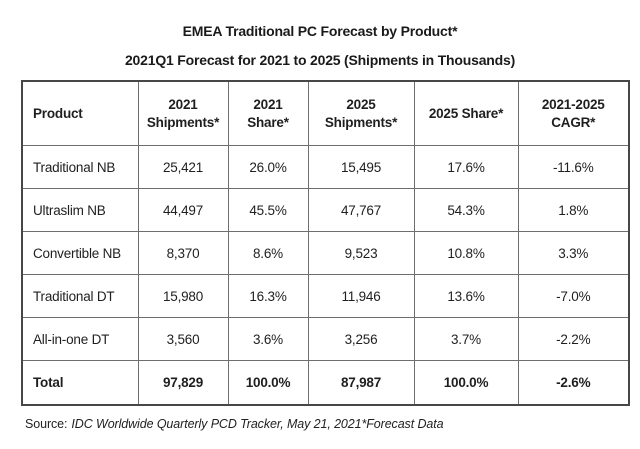 The width and height of the screenshot is (640, 449). What do you see at coordinates (268, 296) in the screenshot?
I see `cell-2021-share: 16.3%` at bounding box center [268, 296].